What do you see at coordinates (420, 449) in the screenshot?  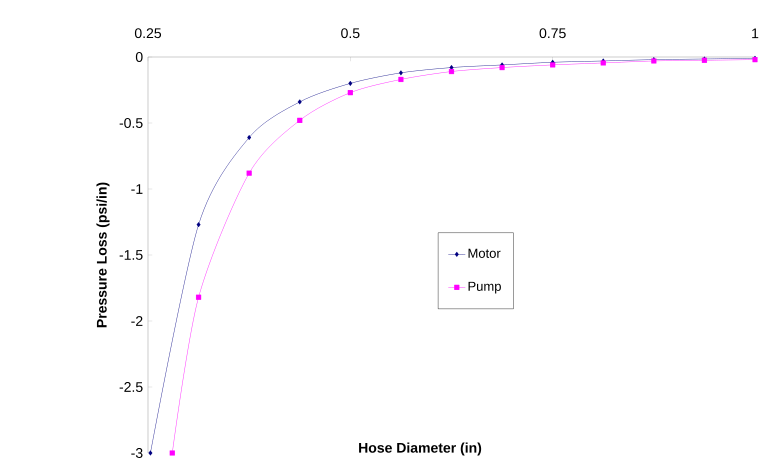 I see `x-axis-title: Hose Diameter (in)` at bounding box center [420, 449].